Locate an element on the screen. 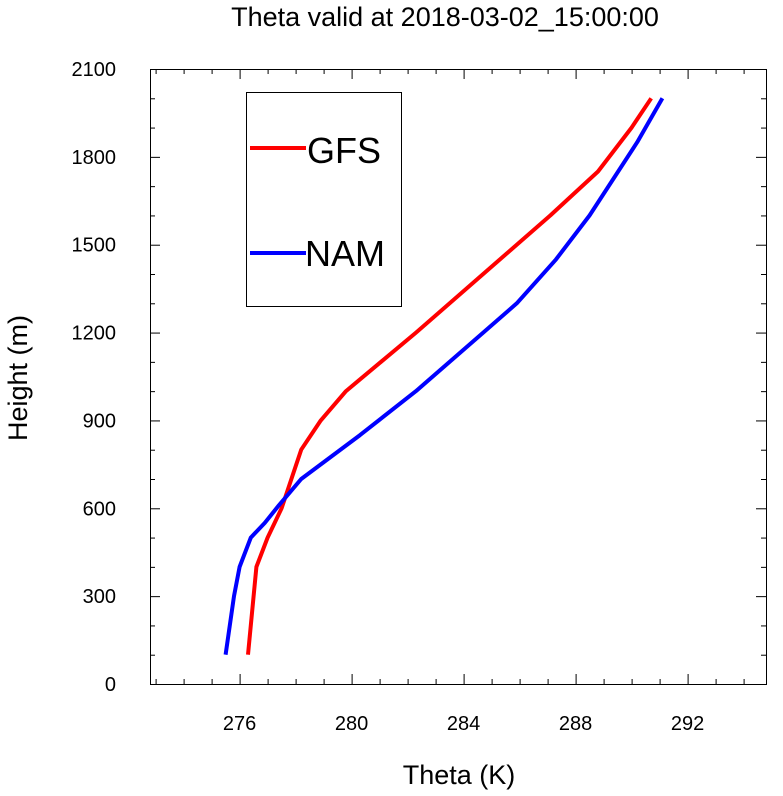 The height and width of the screenshot is (796, 783). x-tick-label: 280 is located at coordinates (351, 724).